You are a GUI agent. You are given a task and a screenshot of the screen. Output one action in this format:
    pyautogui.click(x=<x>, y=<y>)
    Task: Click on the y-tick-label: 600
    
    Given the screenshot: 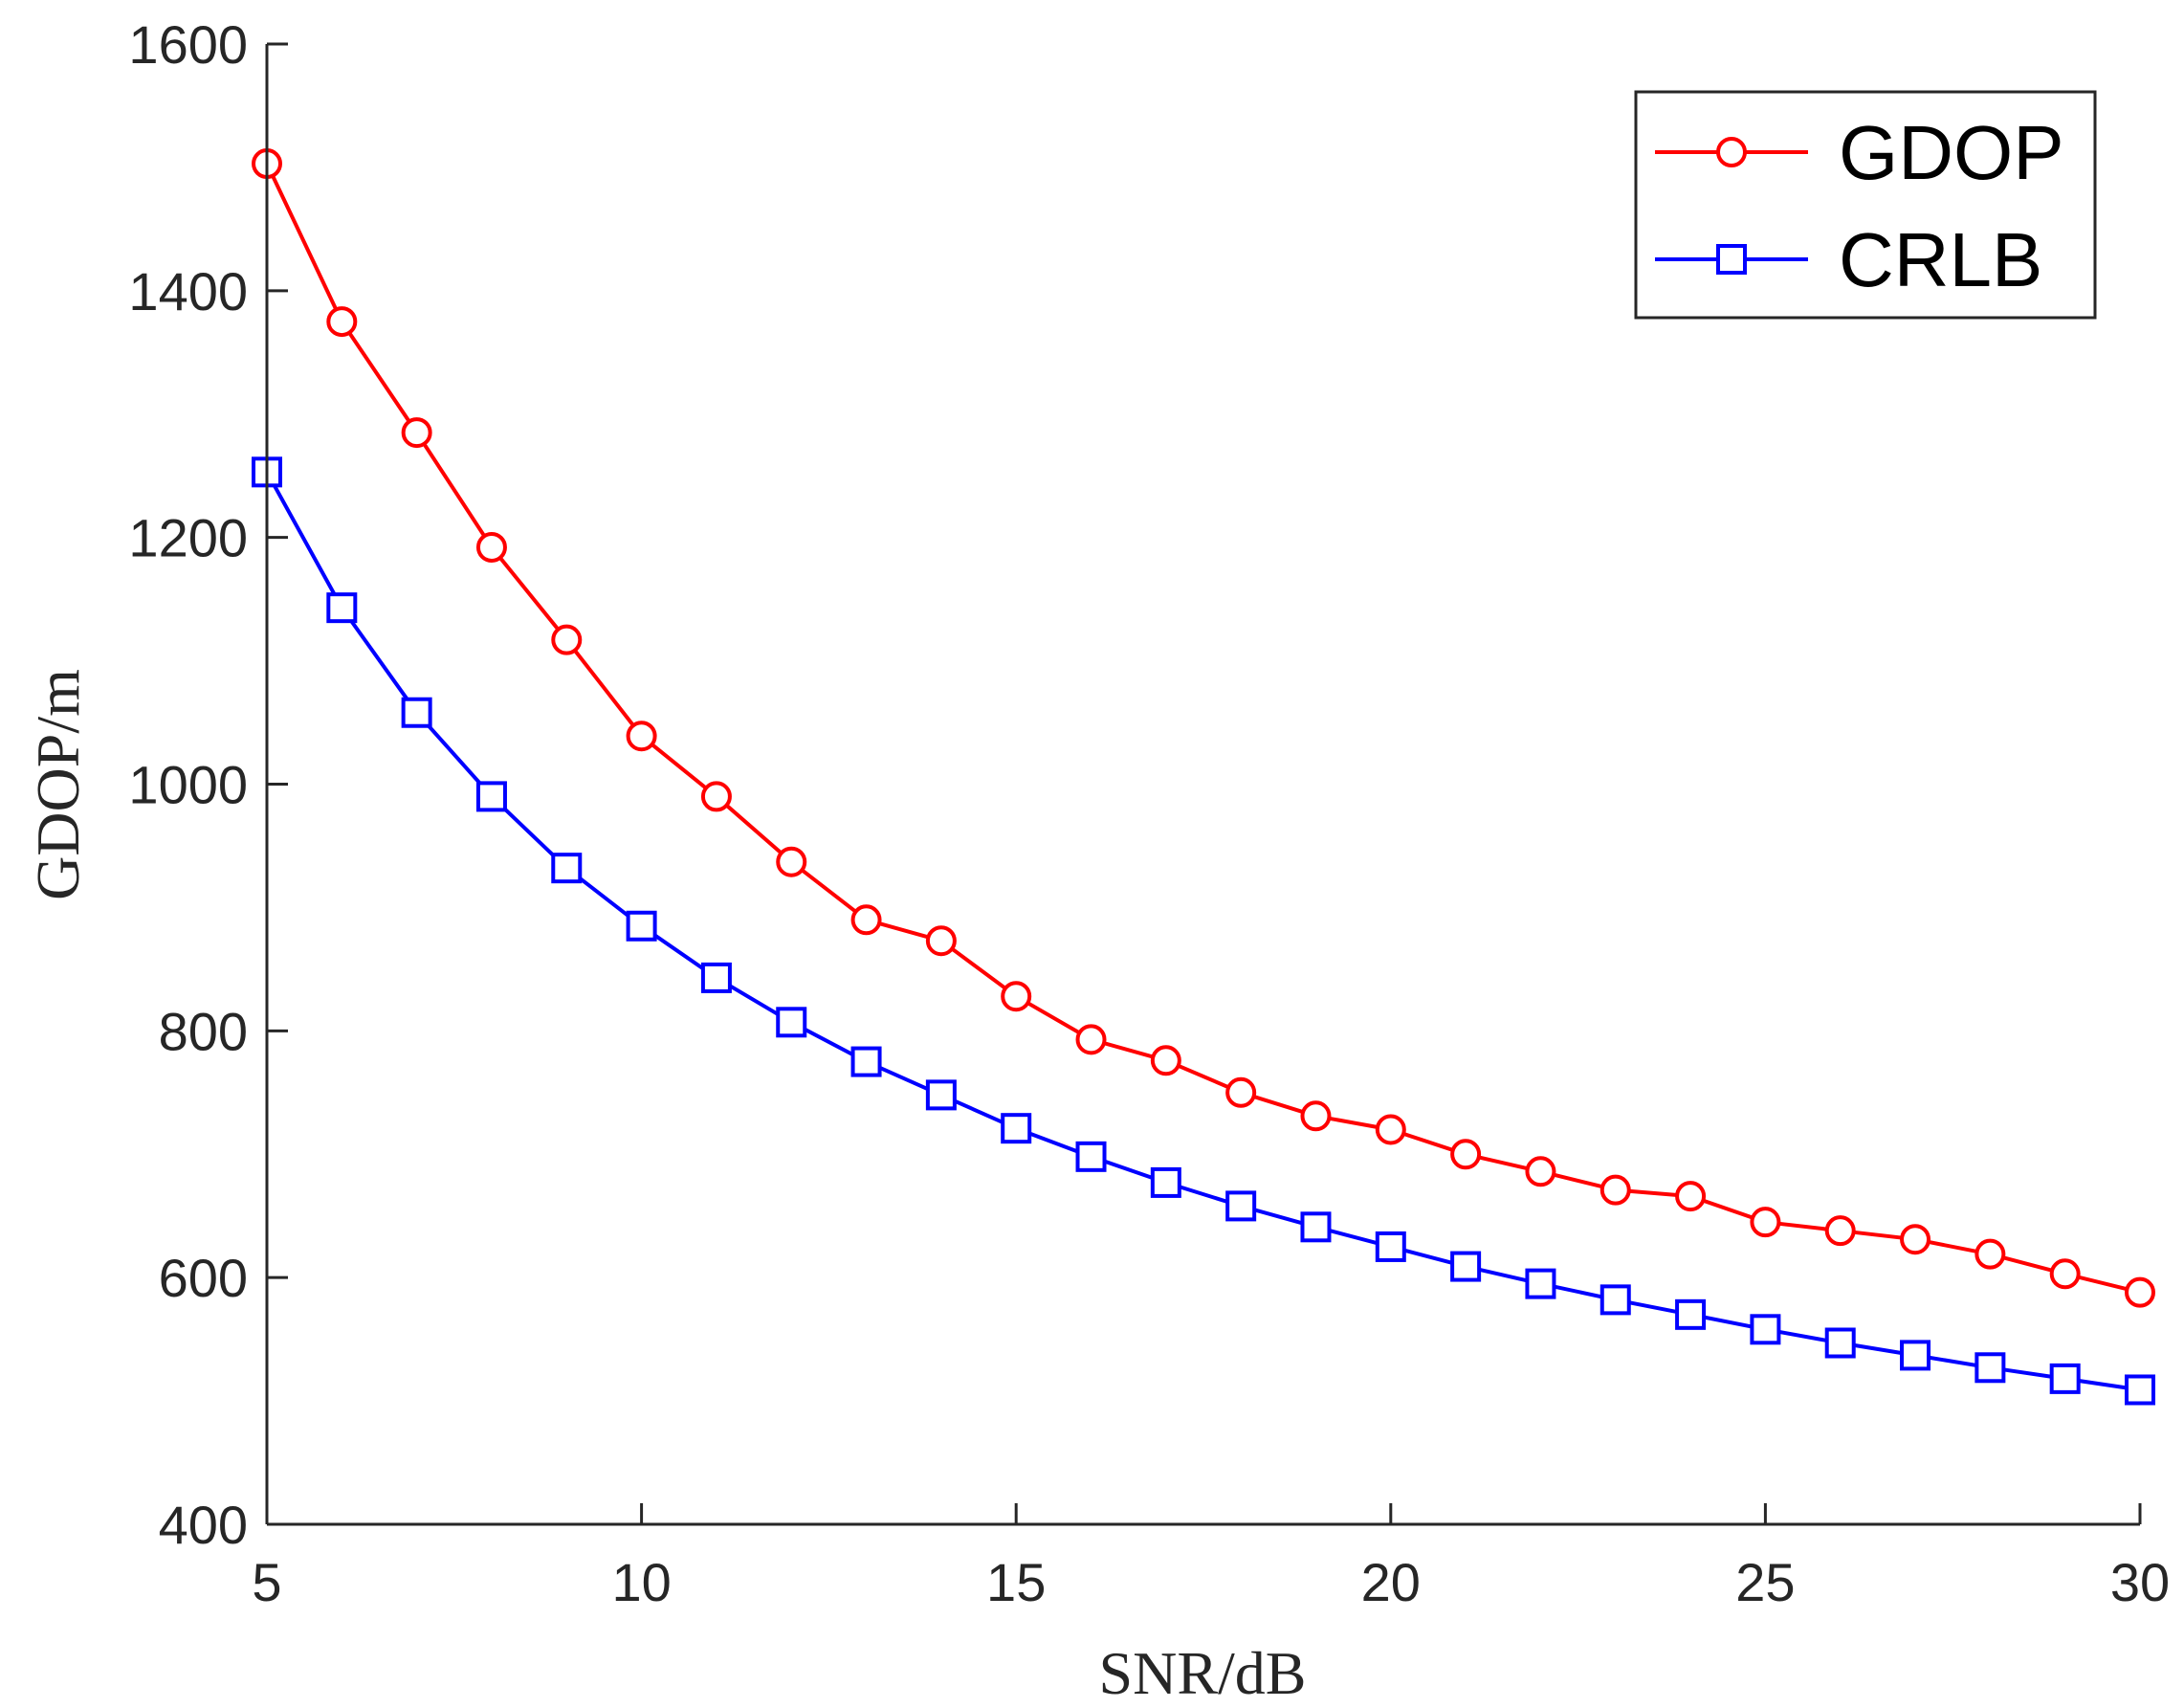 What is the action you would take?
    pyautogui.click(x=203, y=1278)
    